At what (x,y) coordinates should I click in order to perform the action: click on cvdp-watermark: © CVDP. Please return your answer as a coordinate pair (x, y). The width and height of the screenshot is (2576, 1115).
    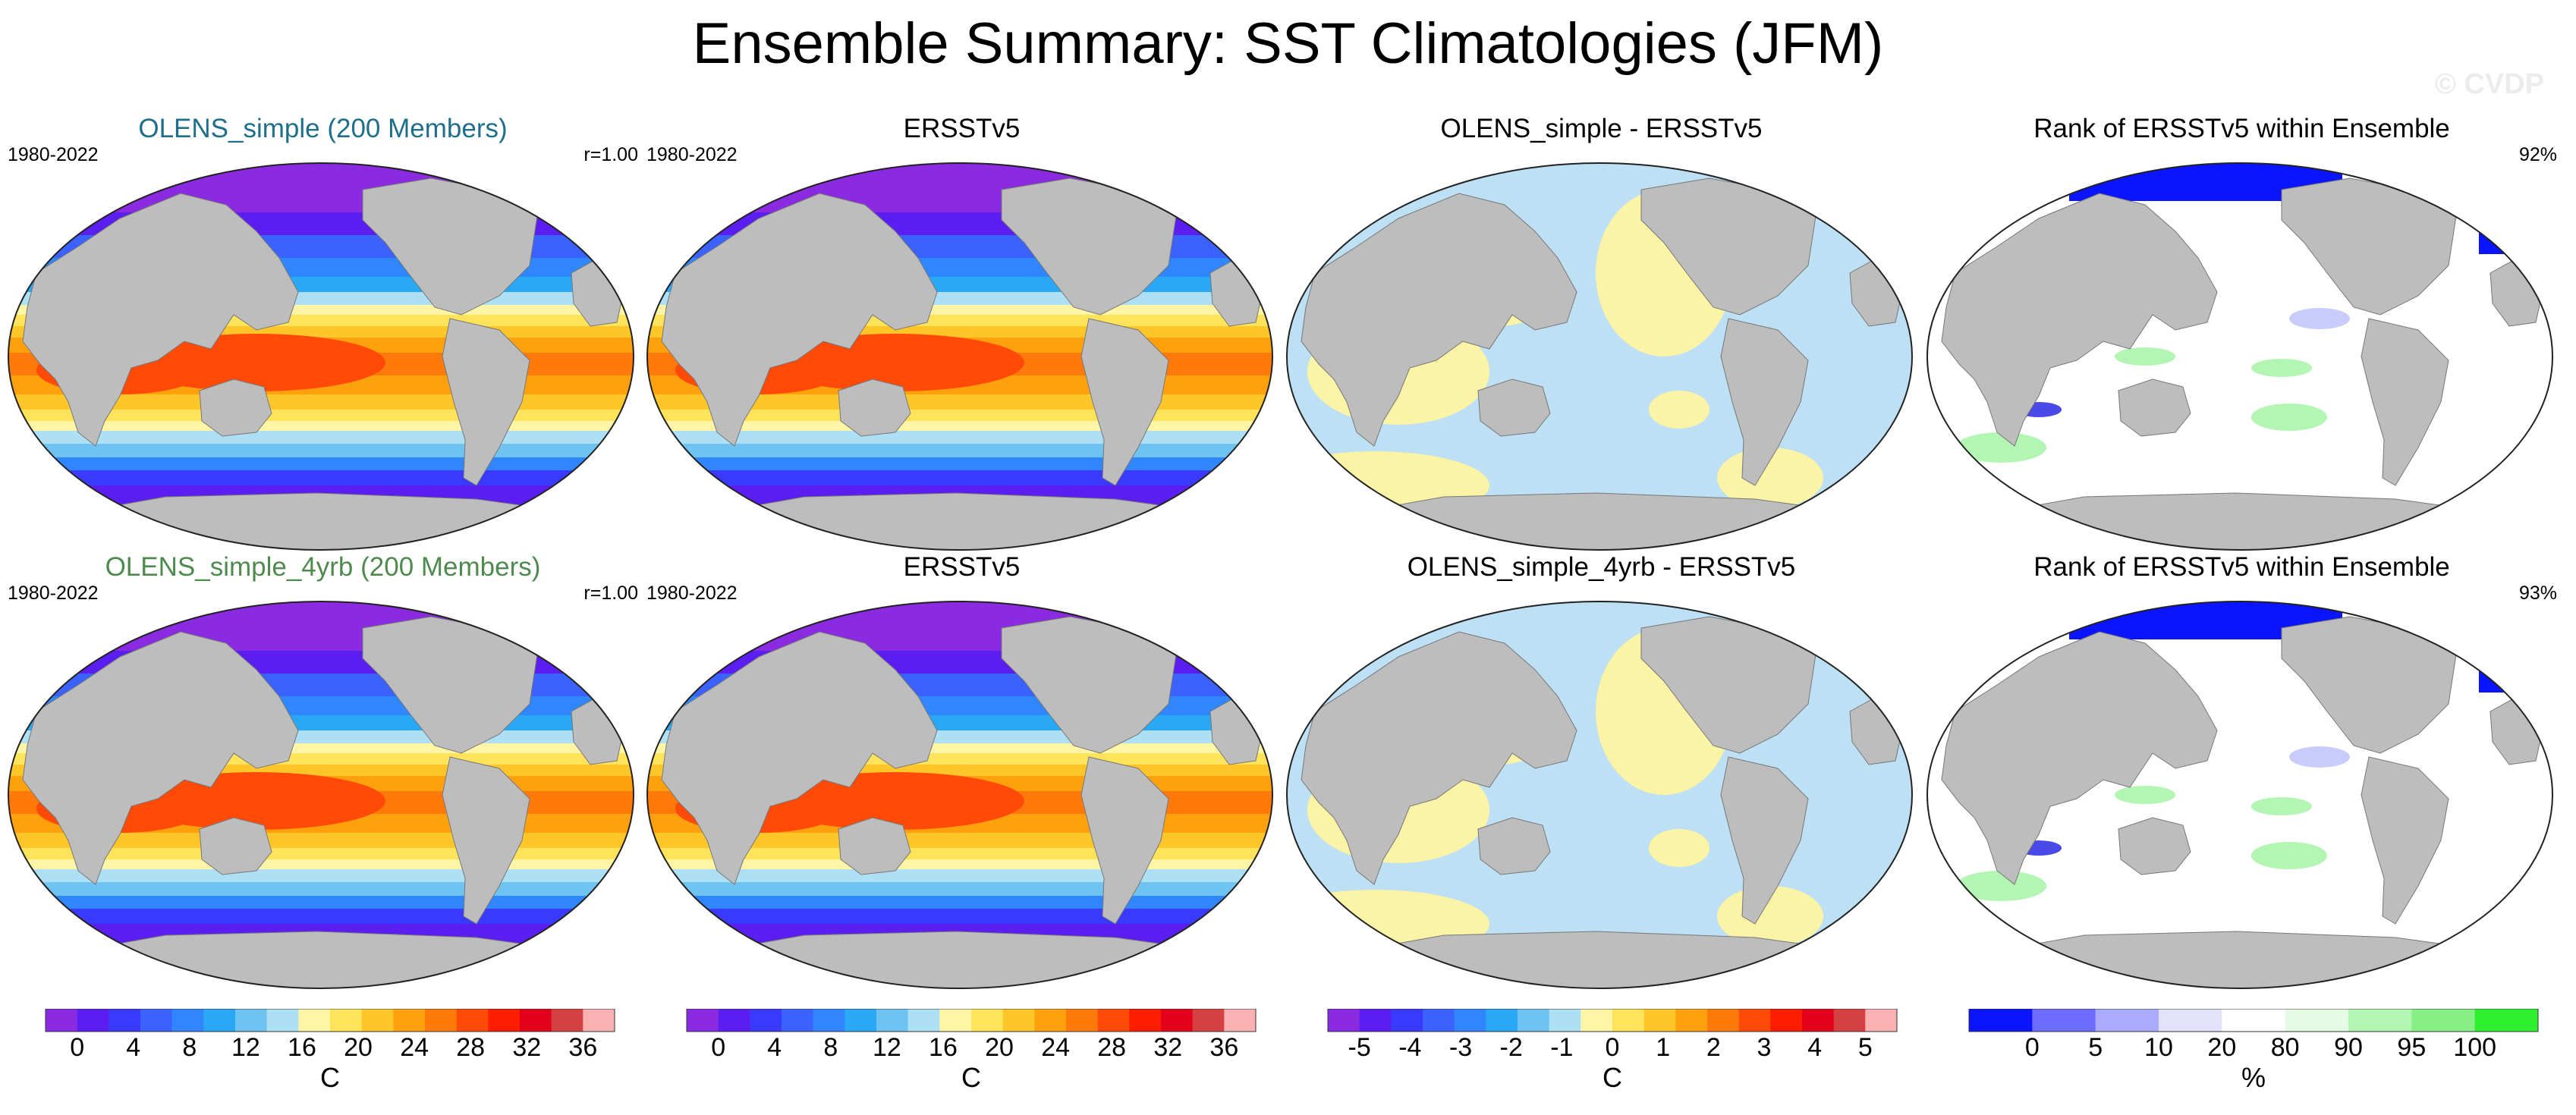
    Looking at the image, I should click on (2489, 84).